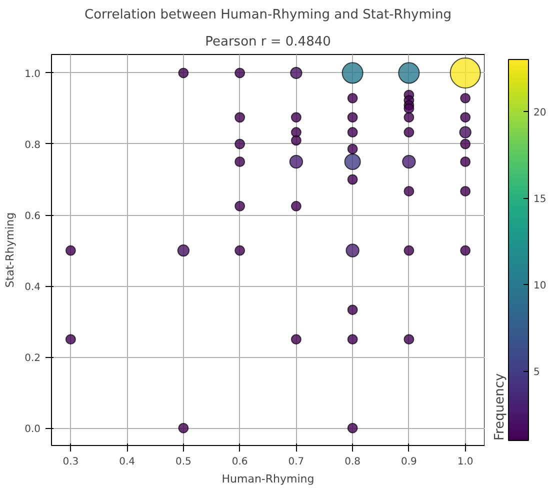 Image resolution: width=554 pixels, height=488 pixels. What do you see at coordinates (32, 216) in the screenshot?
I see `y-tick-label: 0.6` at bounding box center [32, 216].